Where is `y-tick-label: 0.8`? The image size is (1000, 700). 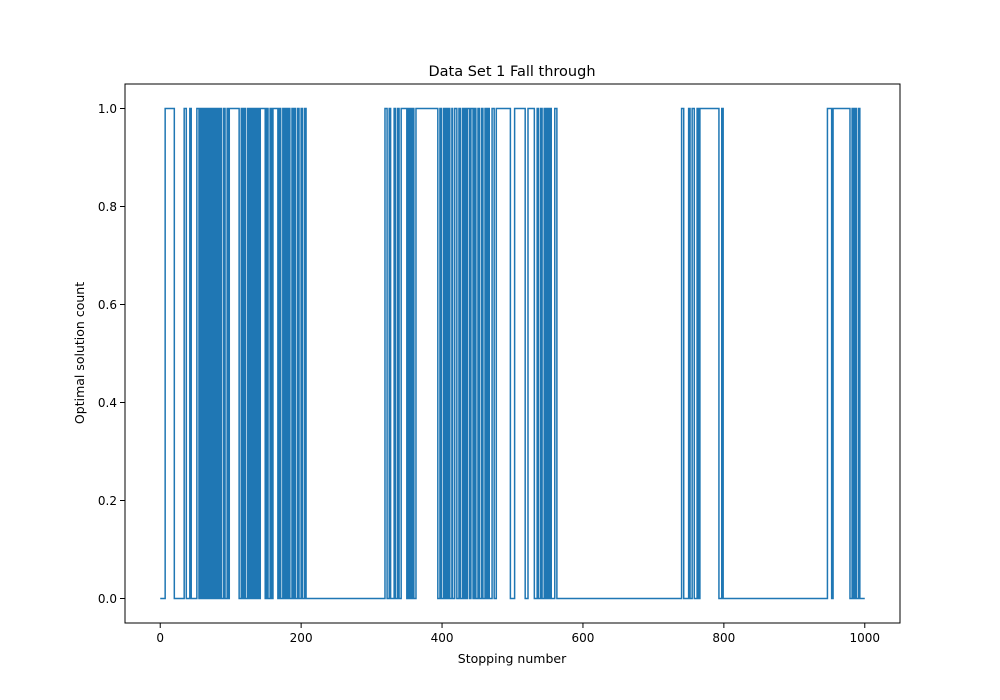
y-tick-label: 0.8 is located at coordinates (107, 207).